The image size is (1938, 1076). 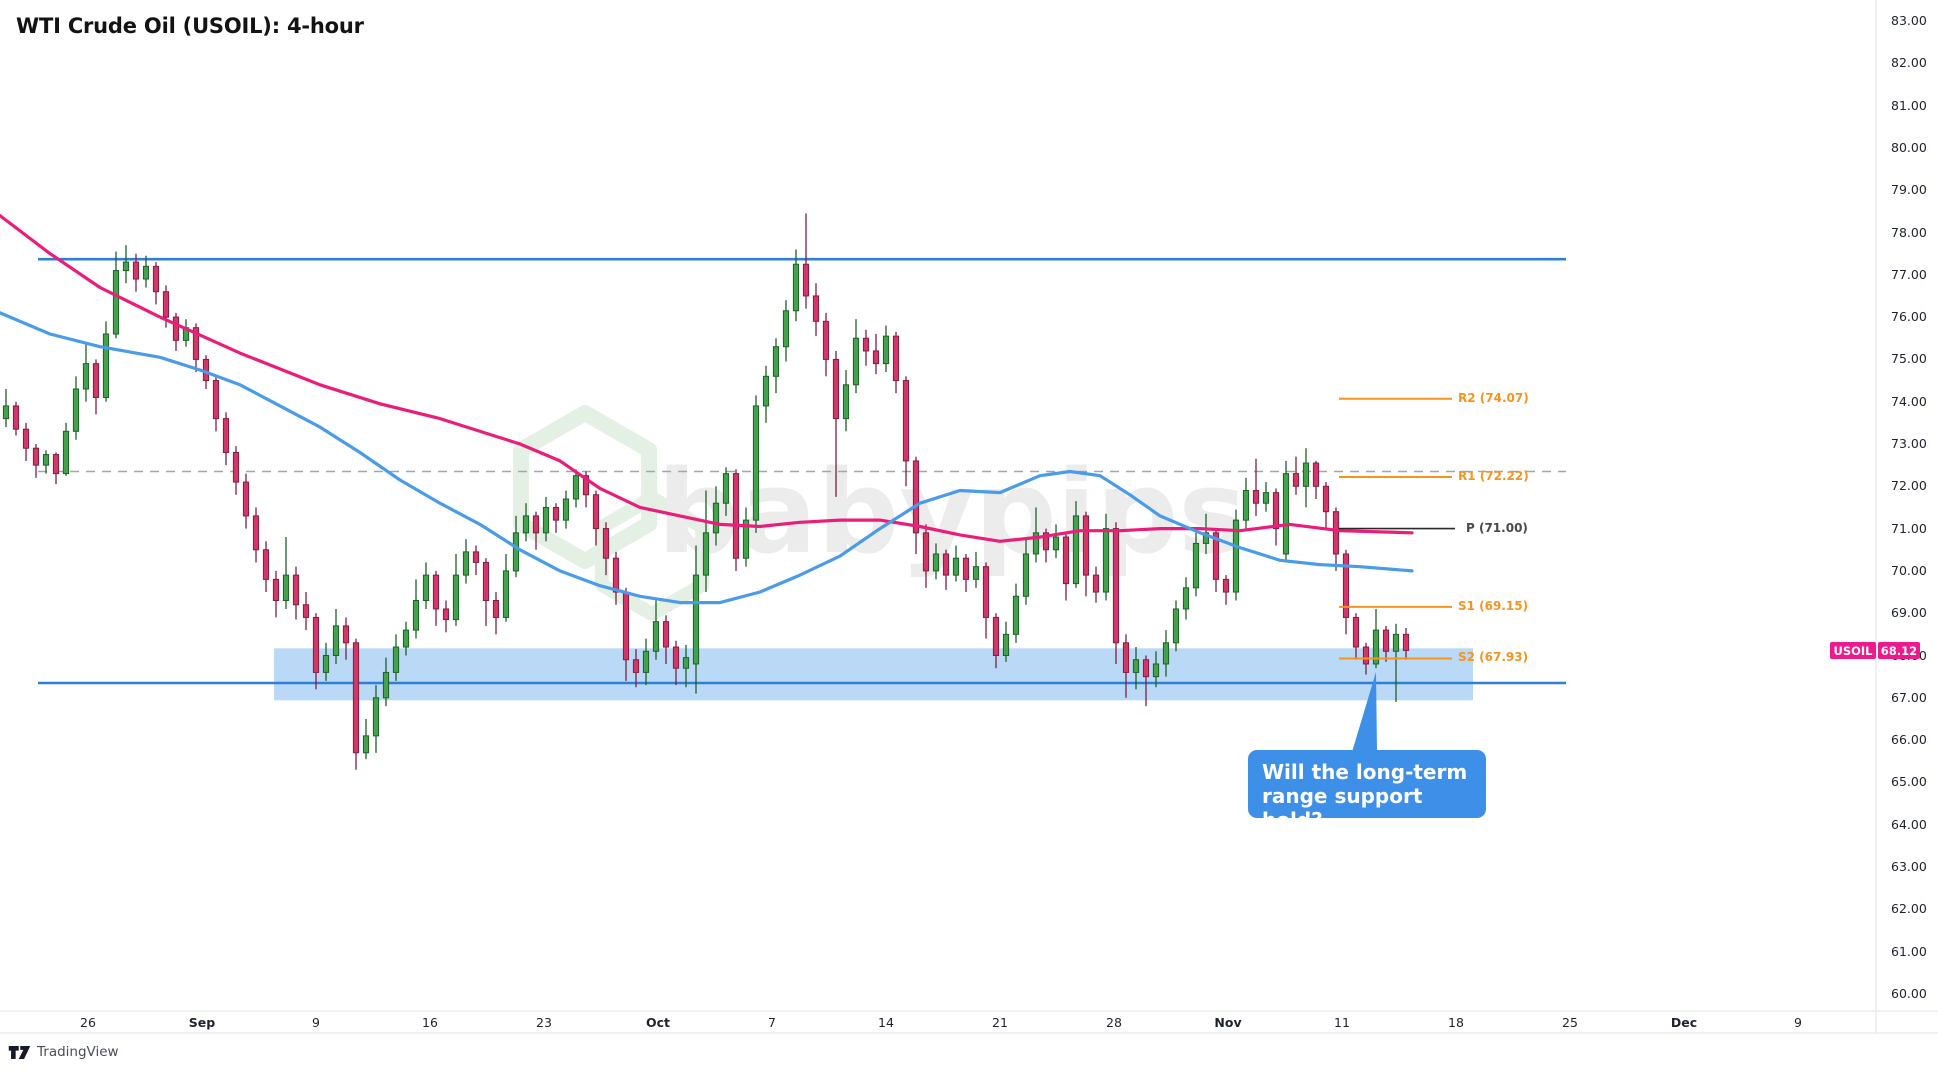 What do you see at coordinates (873, 674) in the screenshot?
I see `support-zone` at bounding box center [873, 674].